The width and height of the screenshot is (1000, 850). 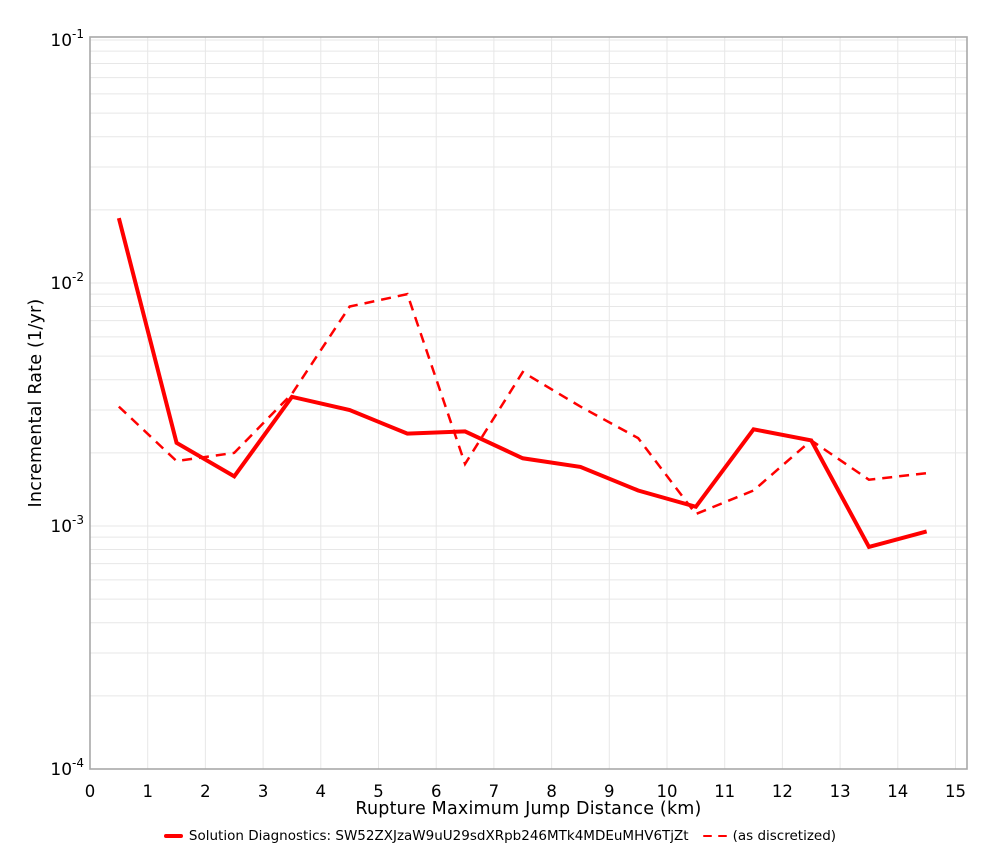 I want to click on legend-label-discretized: (as discretized), so click(x=784, y=836).